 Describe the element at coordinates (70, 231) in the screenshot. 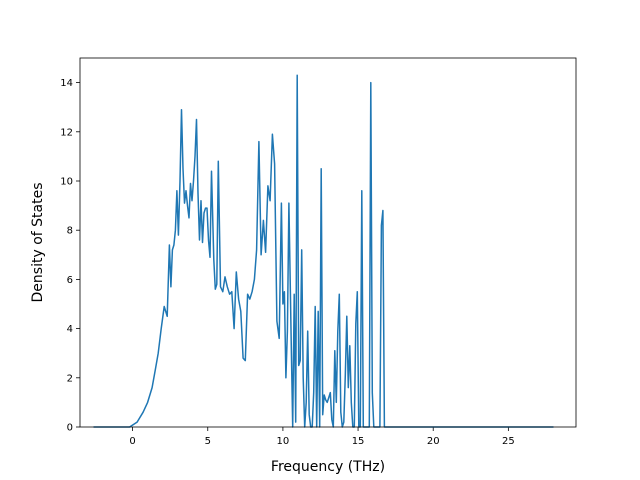

I see `y-tick-label: 8` at that location.